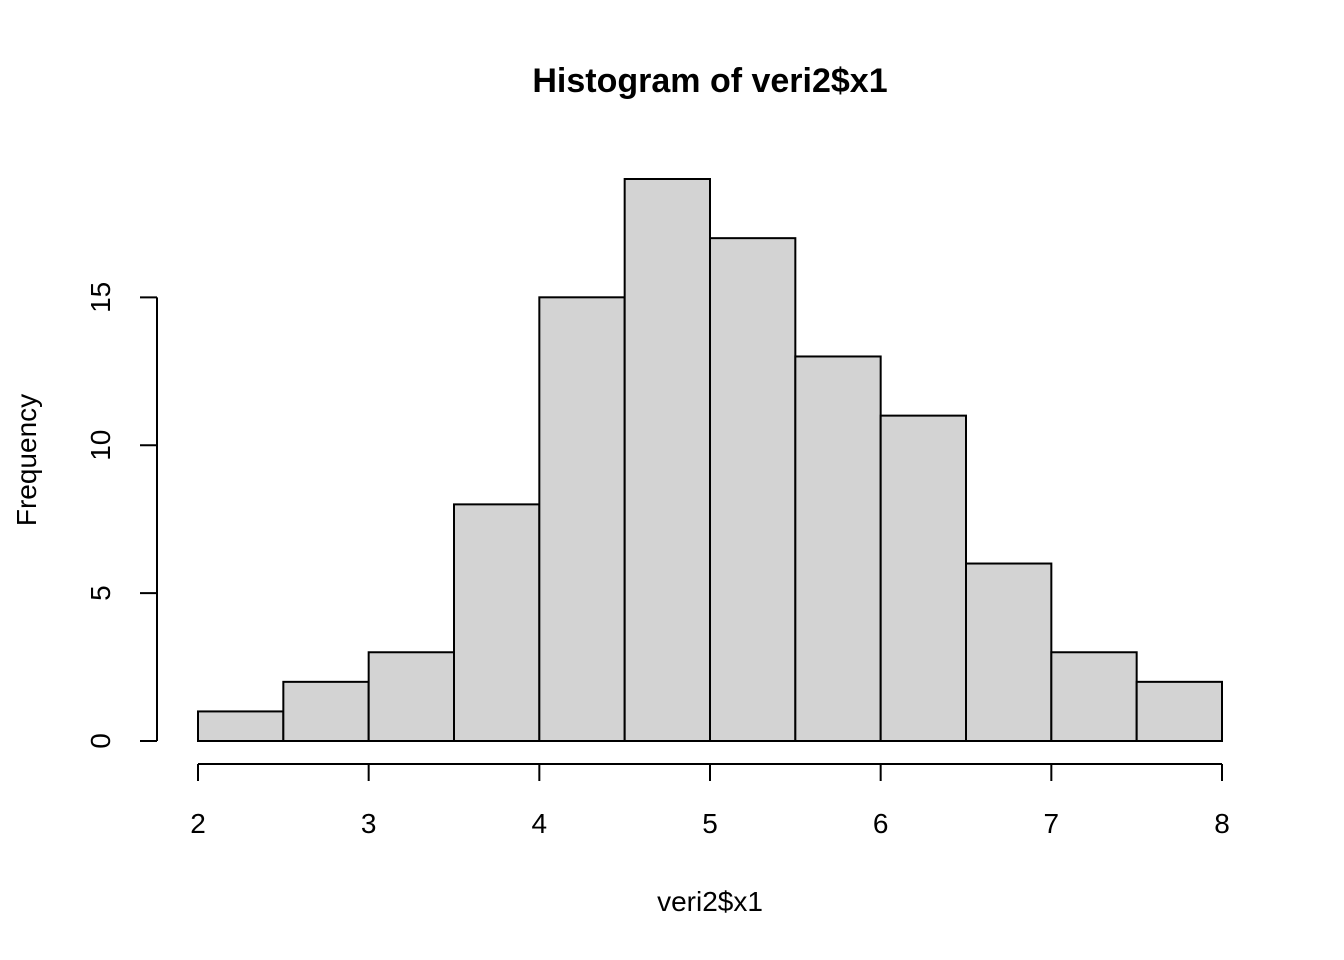 This screenshot has height=960, width=1344. What do you see at coordinates (1222, 823) in the screenshot?
I see `x-tick-label-6: 8` at bounding box center [1222, 823].